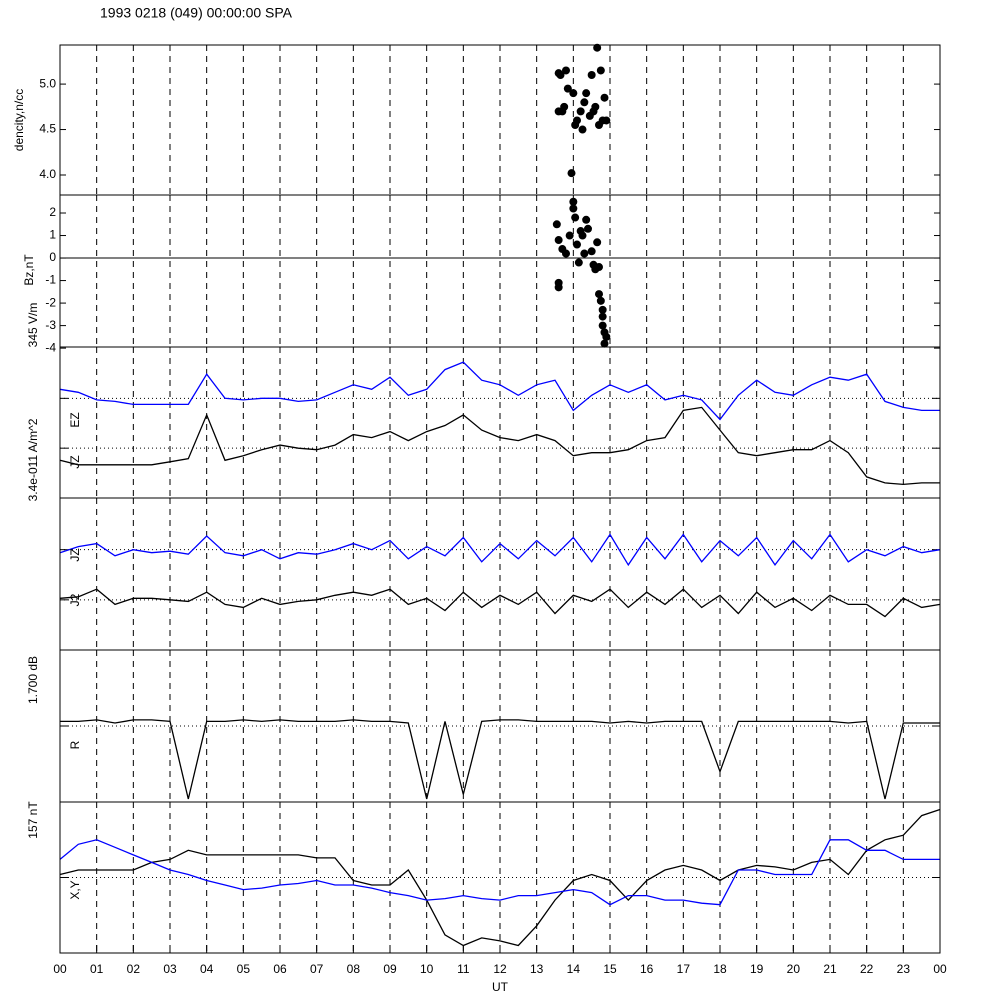 The image size is (1000, 1000). What do you see at coordinates (50, 302) in the screenshot?
I see `y-tick-label: -2` at bounding box center [50, 302].